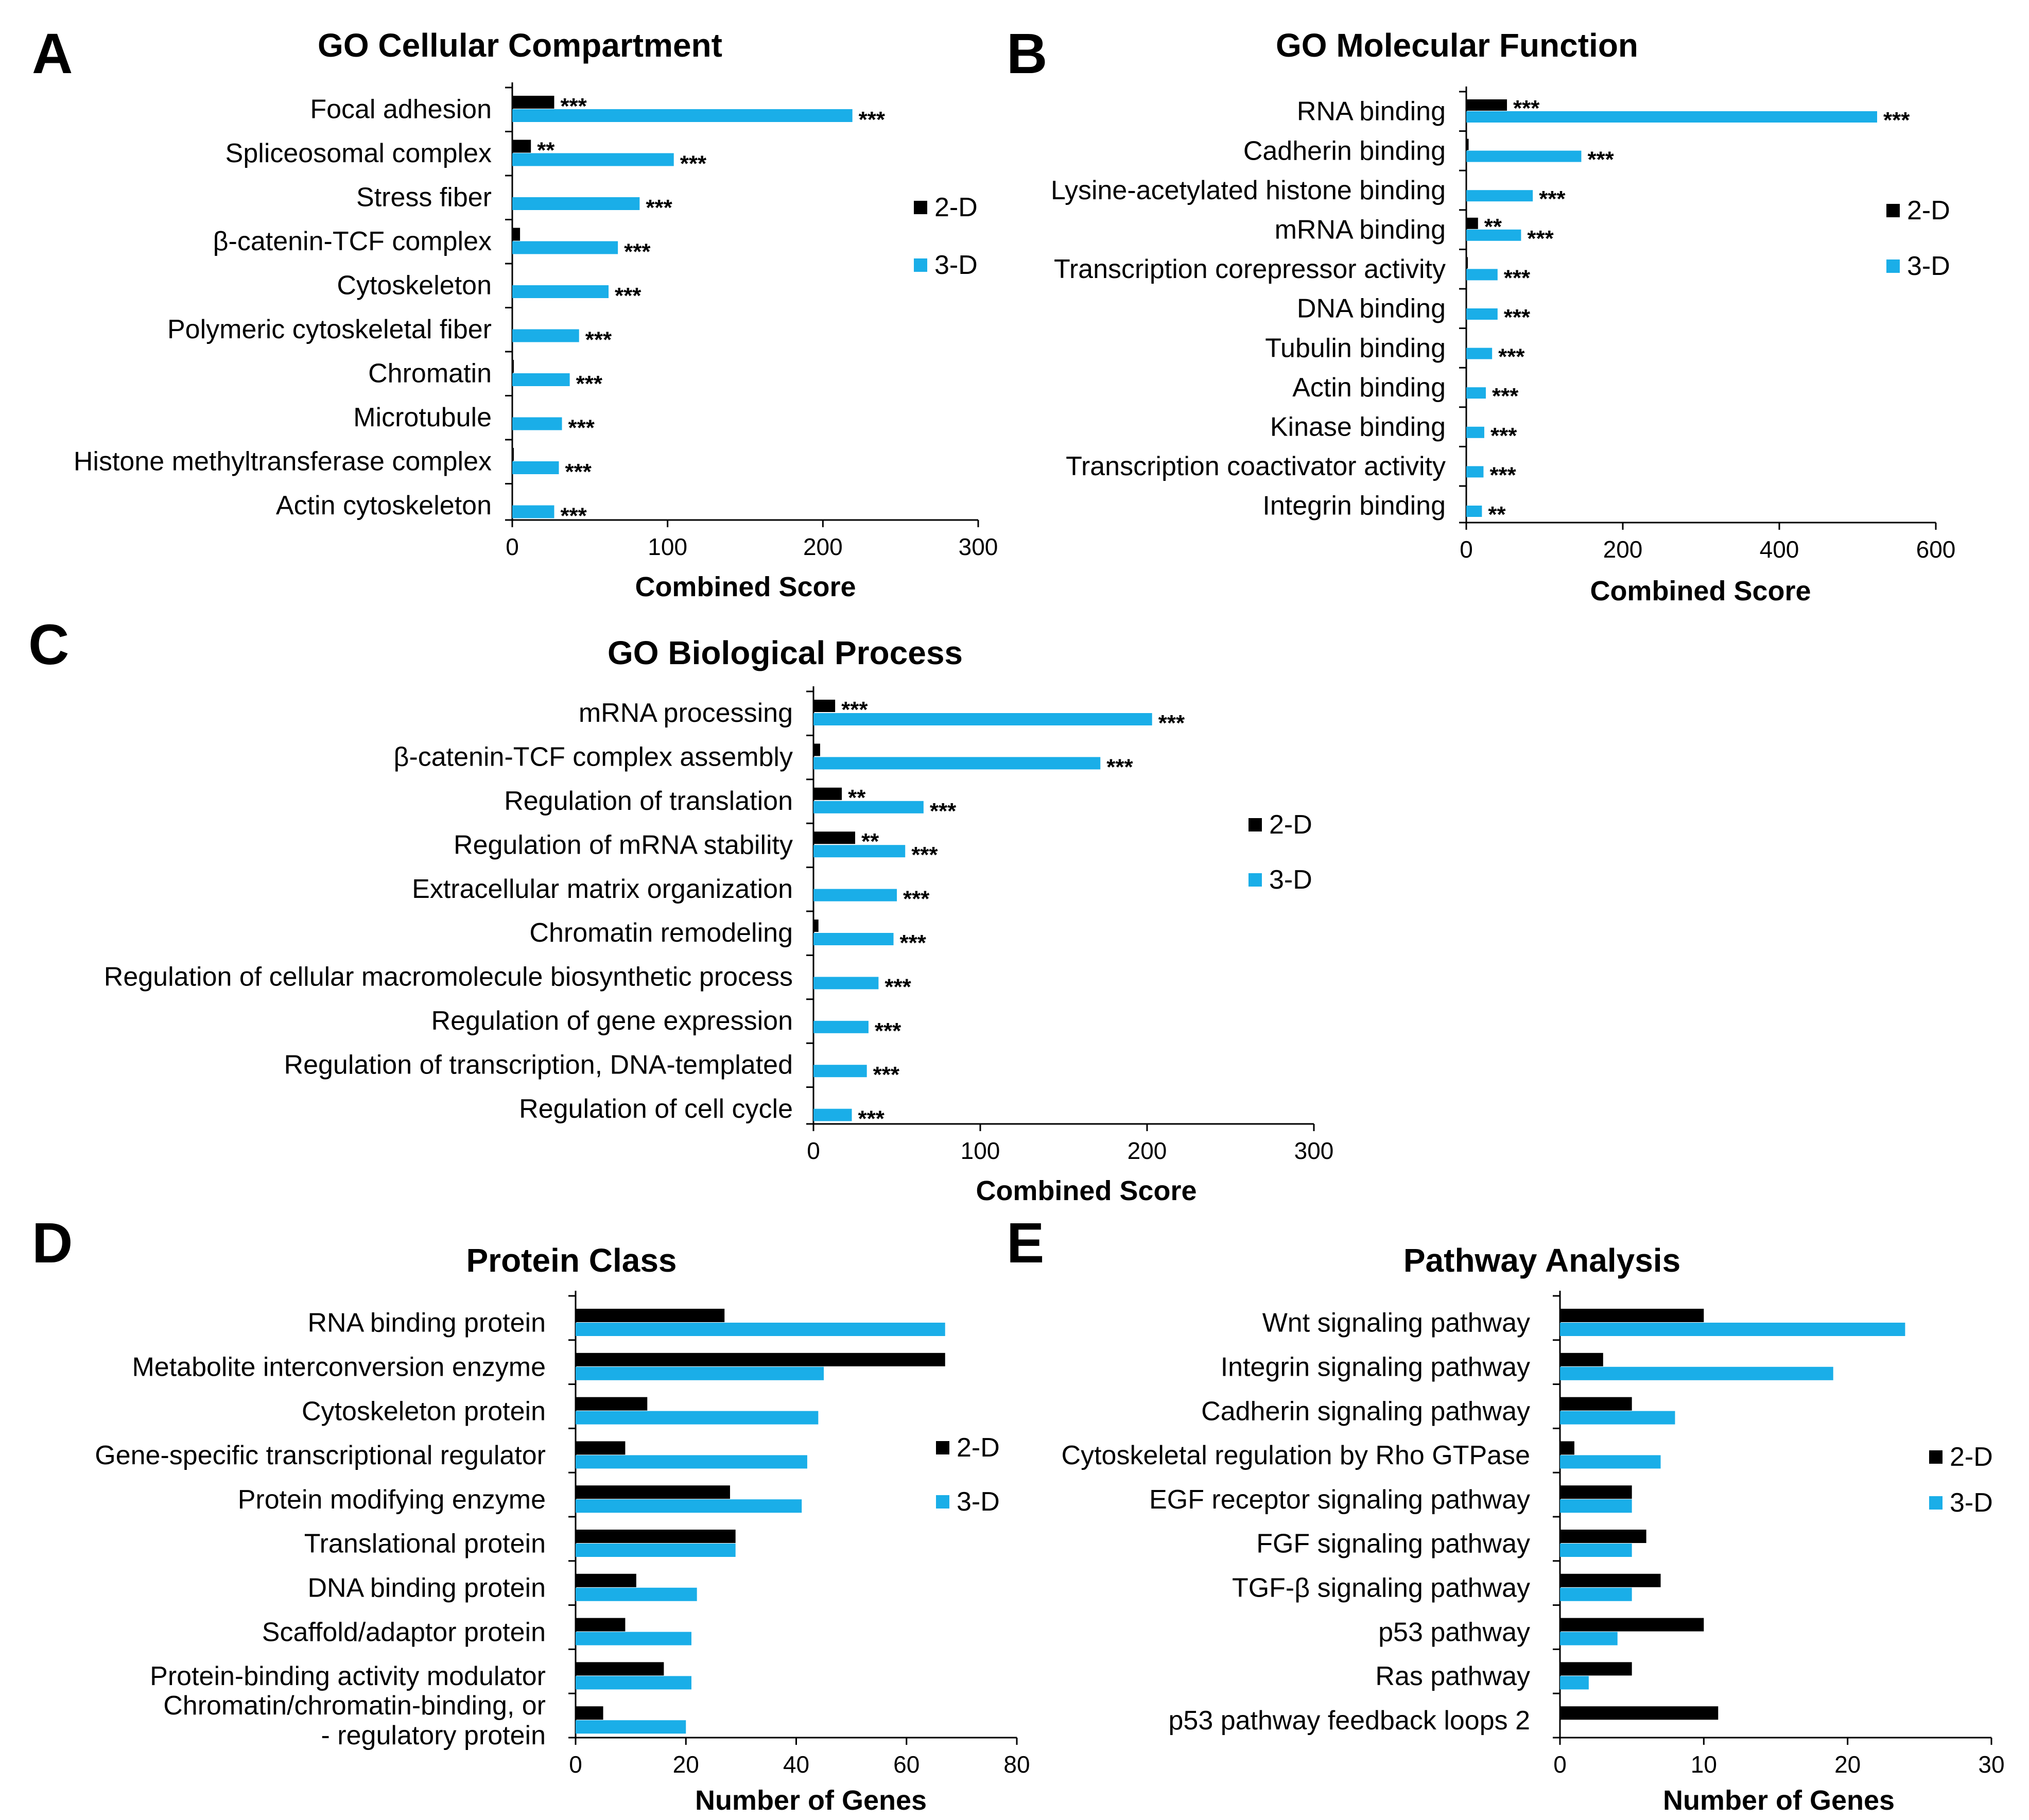 The height and width of the screenshot is (1820, 2029). What do you see at coordinates (1779, 1800) in the screenshot?
I see `panel-e-x-axis-label: Number of Genes` at bounding box center [1779, 1800].